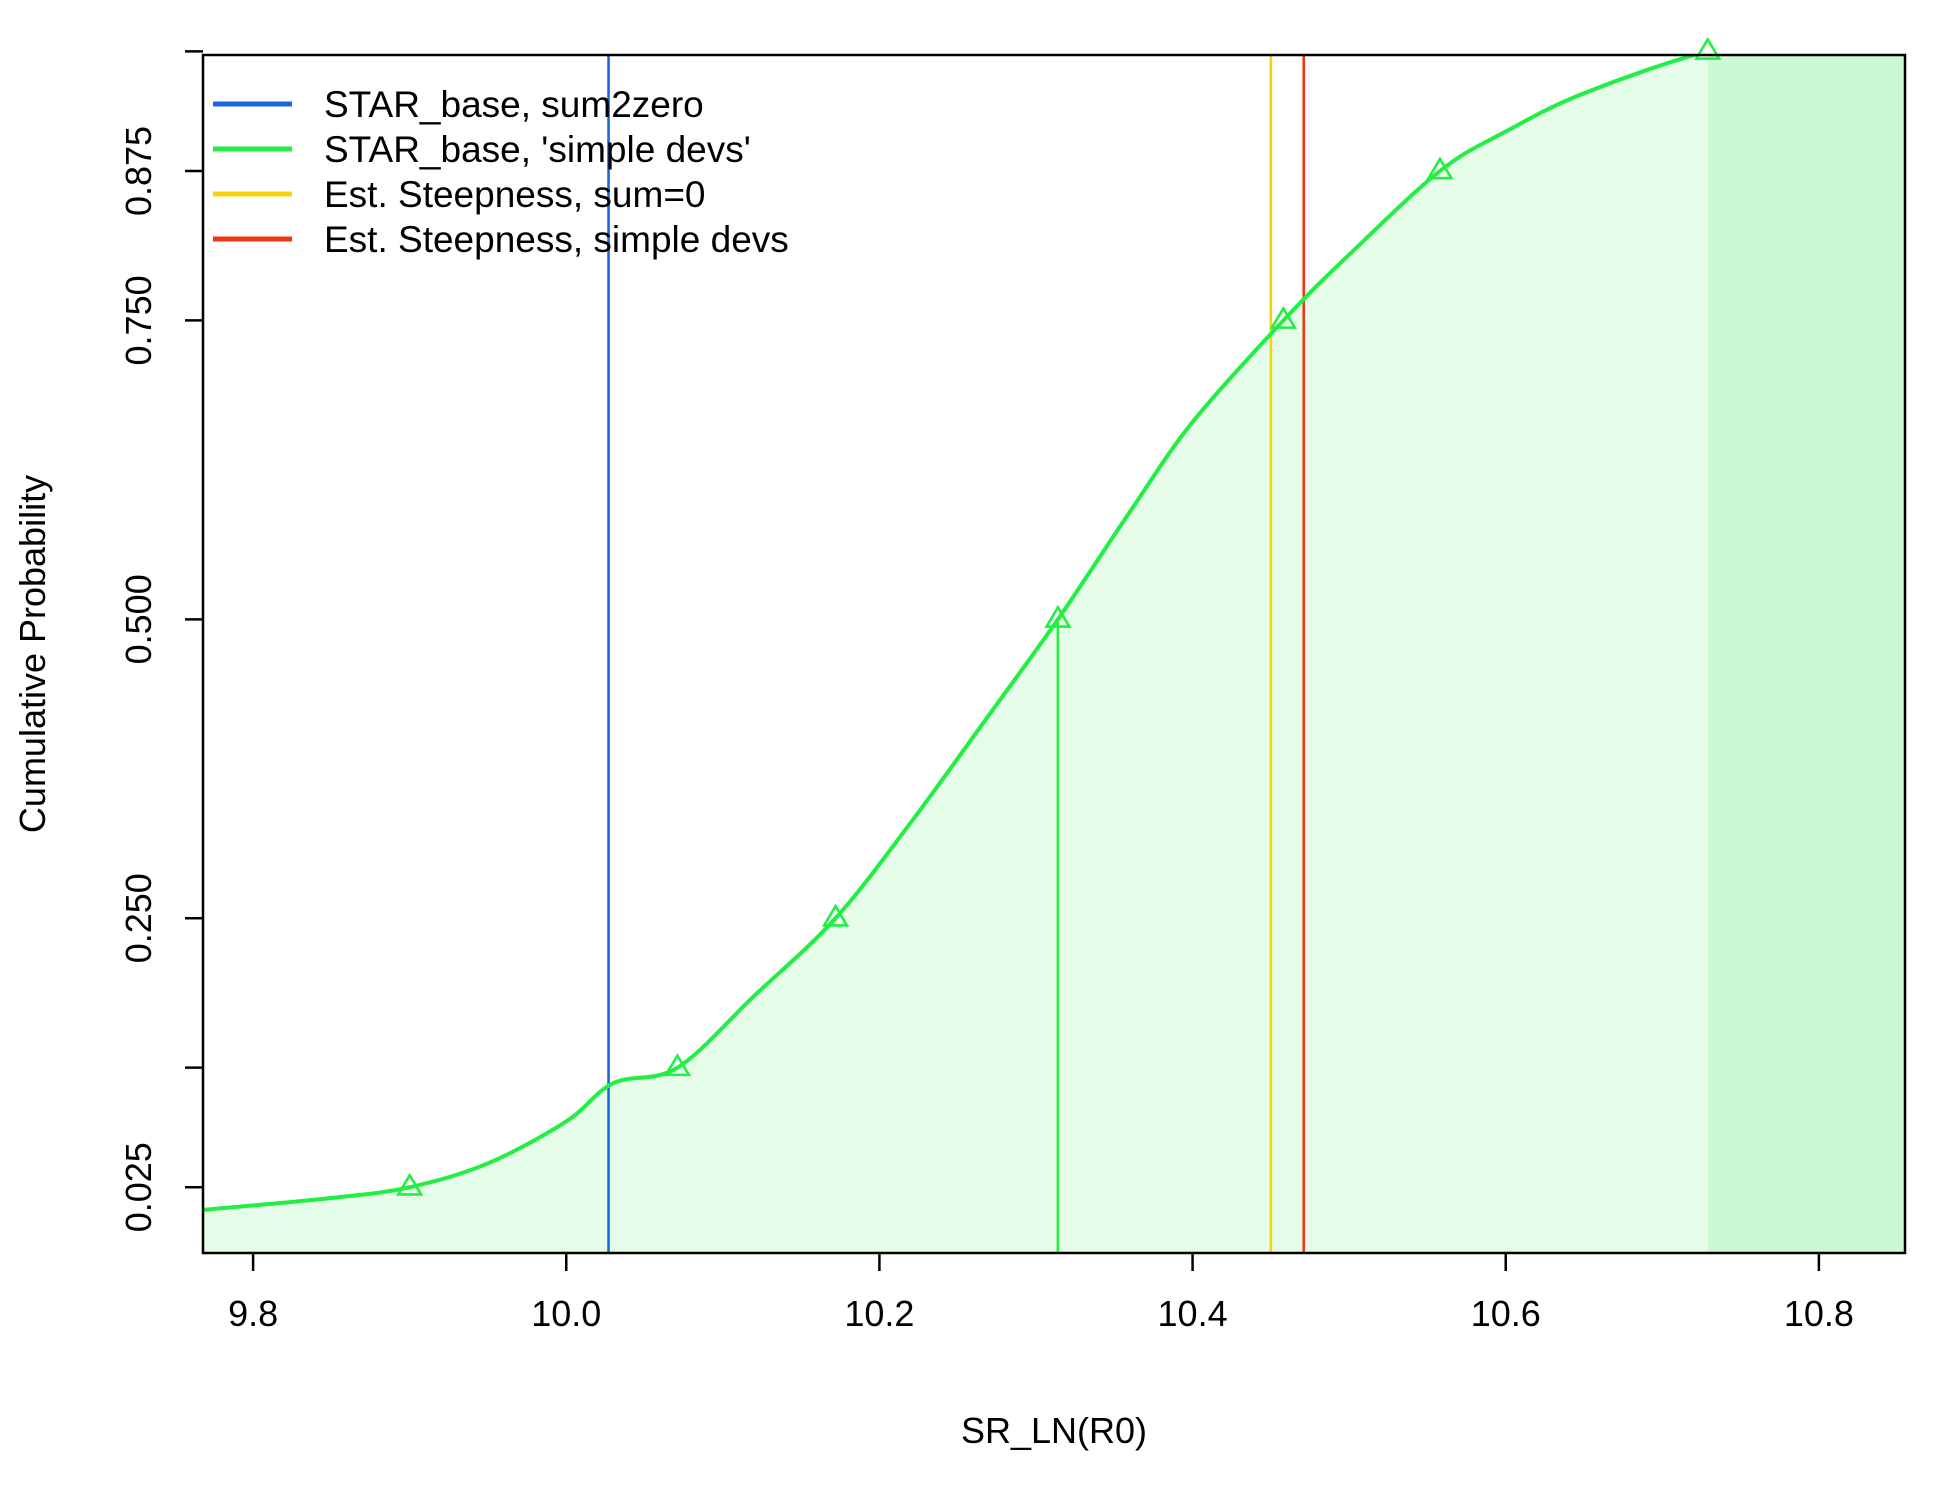 This screenshot has width=1950, height=1500. I want to click on y-tick-label-4: 0.500, so click(138, 619).